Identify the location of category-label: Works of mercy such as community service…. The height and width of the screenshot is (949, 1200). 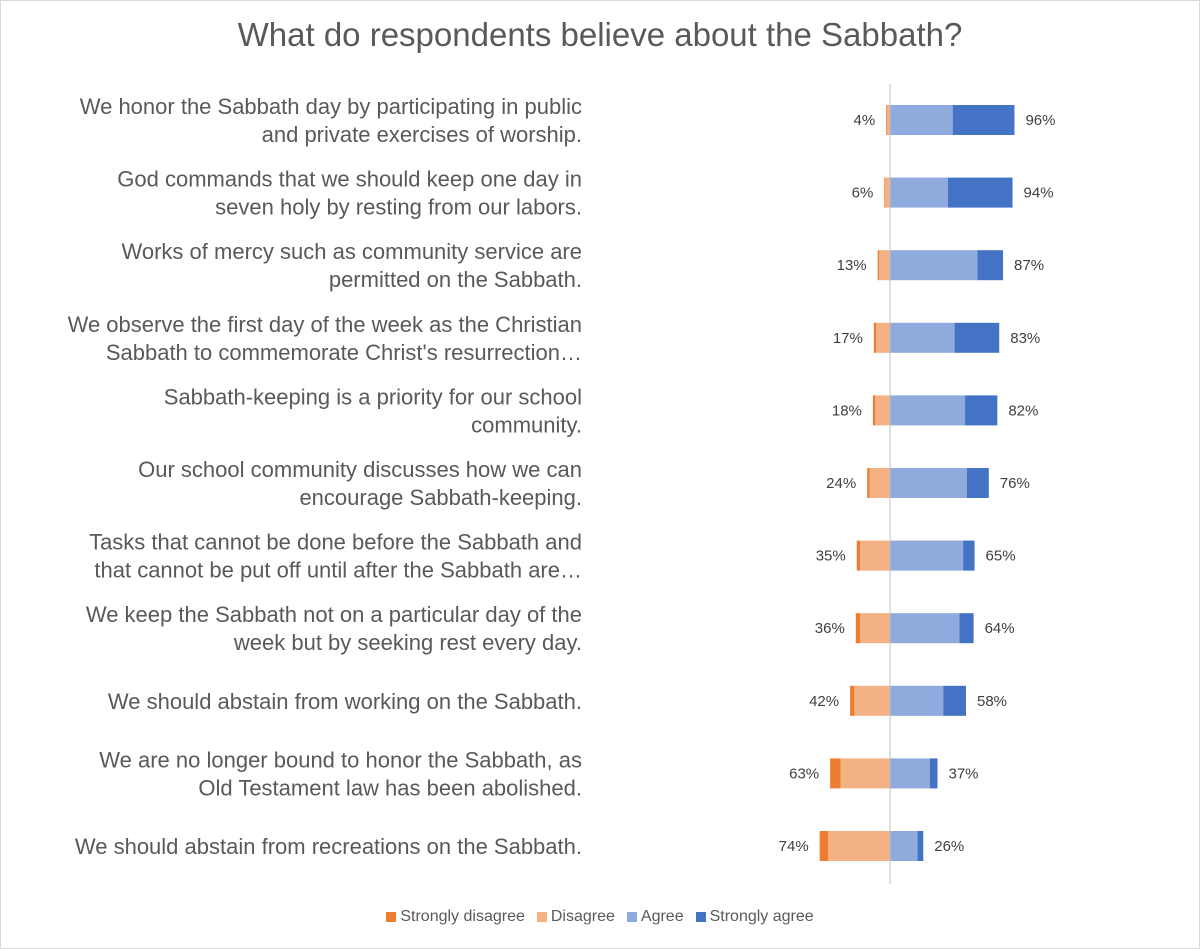
(352, 251).